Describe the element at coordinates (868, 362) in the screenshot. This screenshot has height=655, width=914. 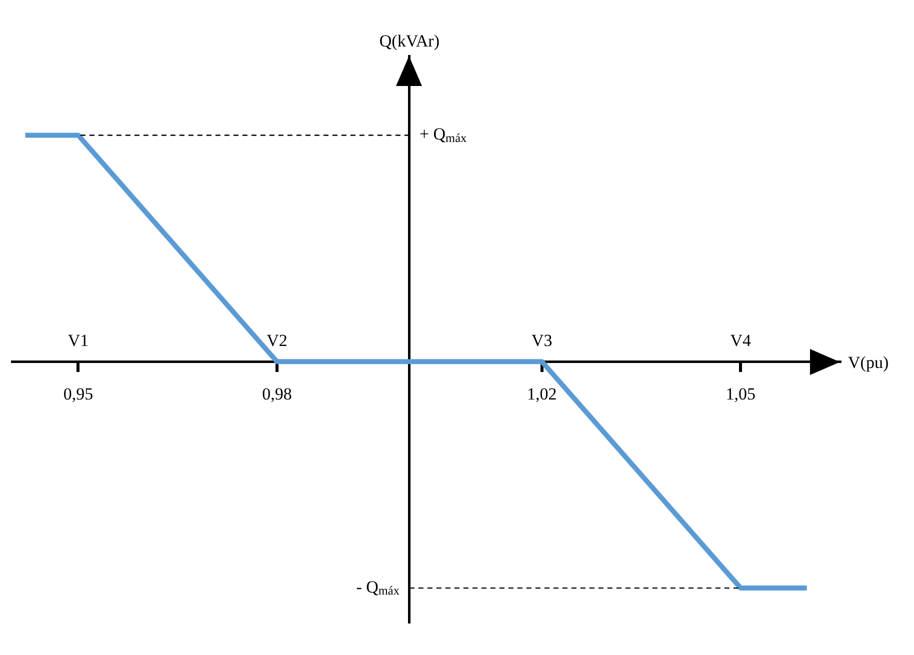
I see `x-axis-title: V(pu)` at that location.